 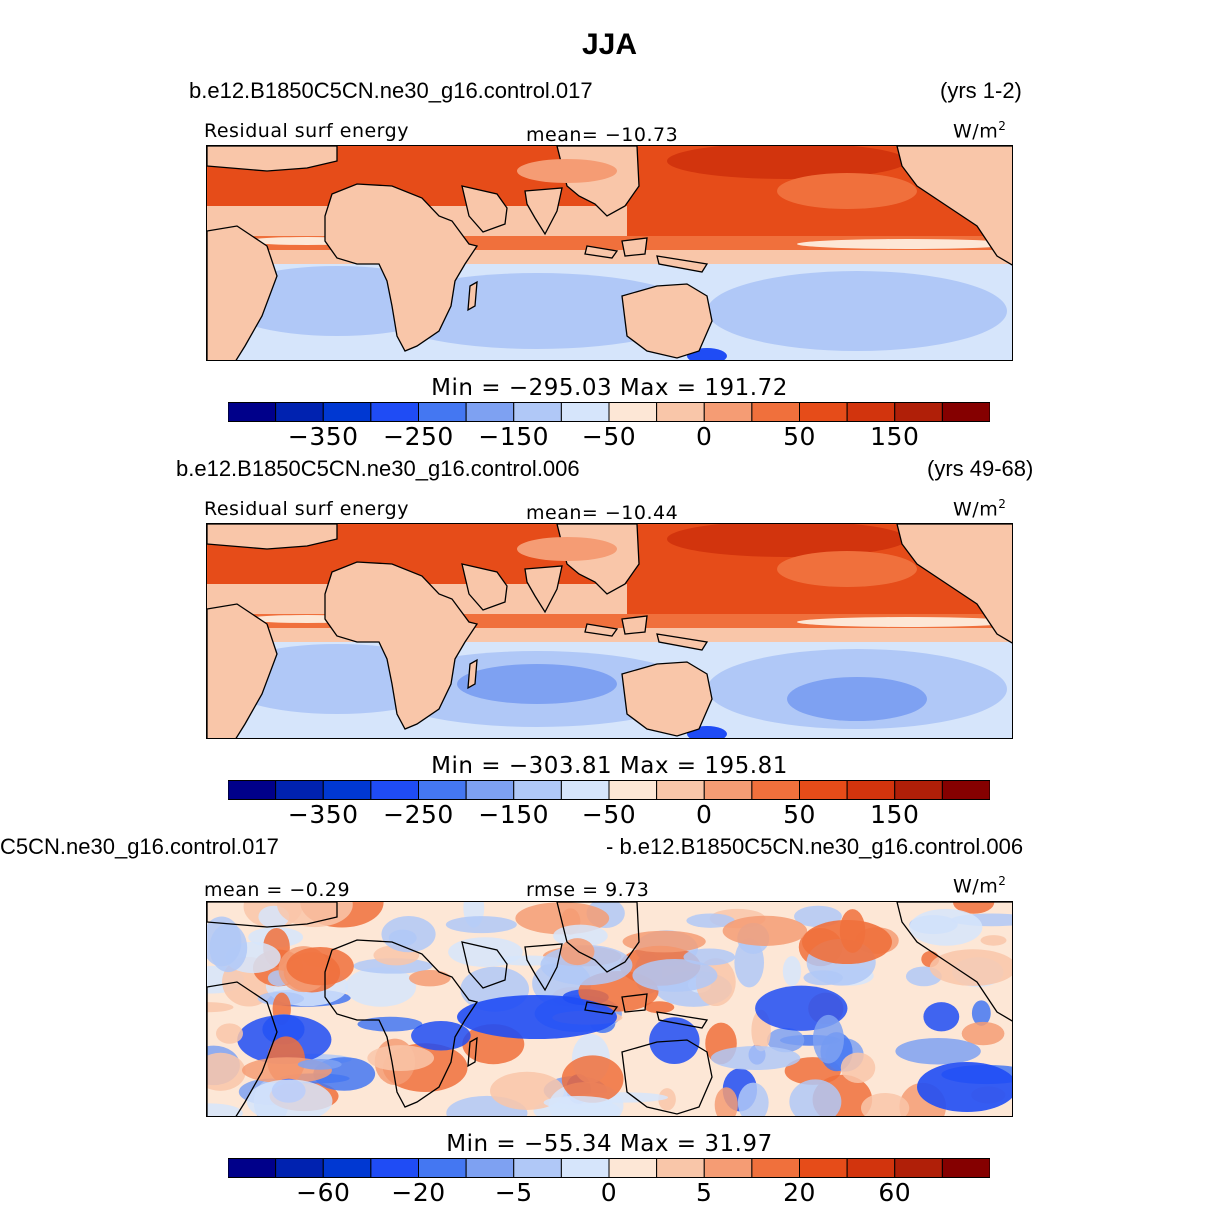 What do you see at coordinates (609, 631) in the screenshot?
I see `panel2-map` at bounding box center [609, 631].